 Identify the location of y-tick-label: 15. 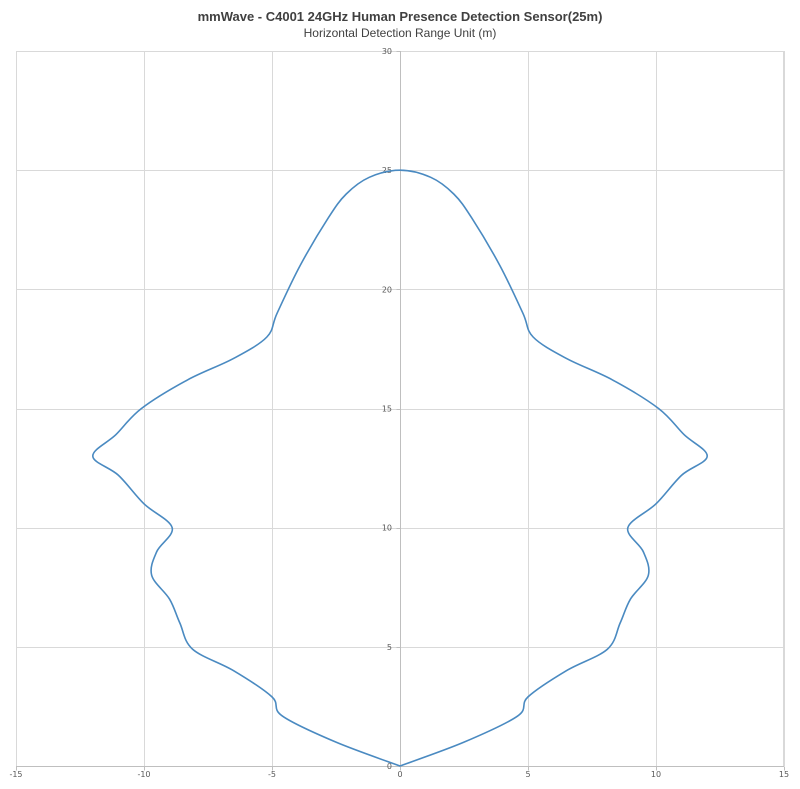
(387, 409).